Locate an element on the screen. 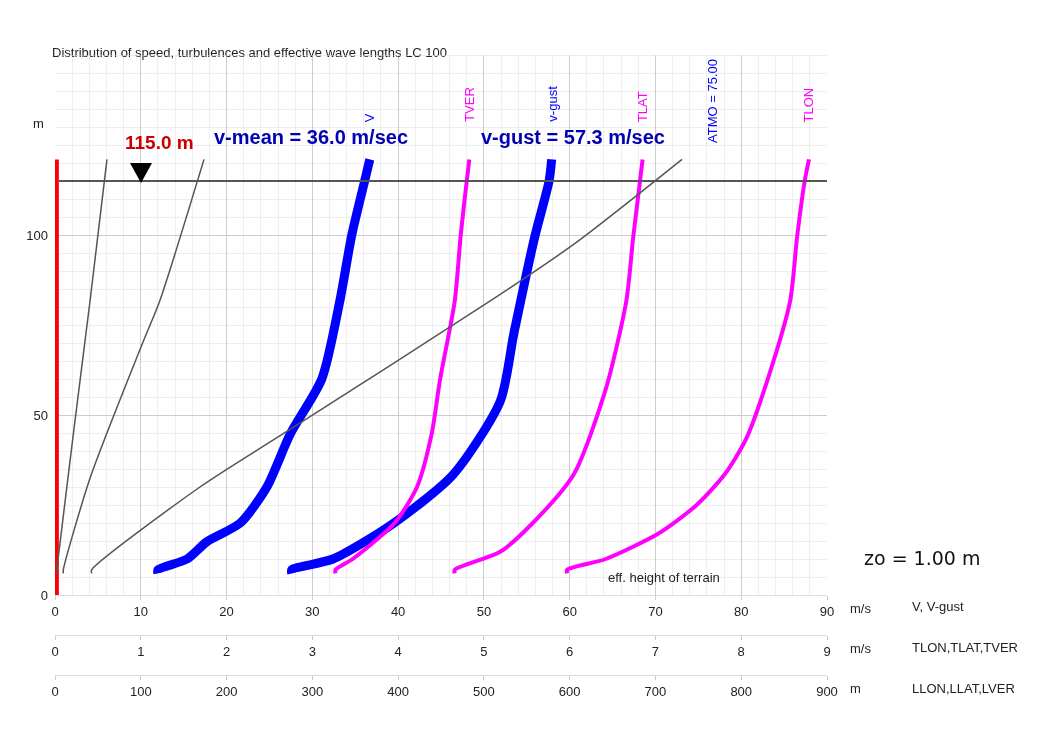 This screenshot has height=732, width=1049. annotation: v-mean = 36.0 m/sec is located at coordinates (311, 137).